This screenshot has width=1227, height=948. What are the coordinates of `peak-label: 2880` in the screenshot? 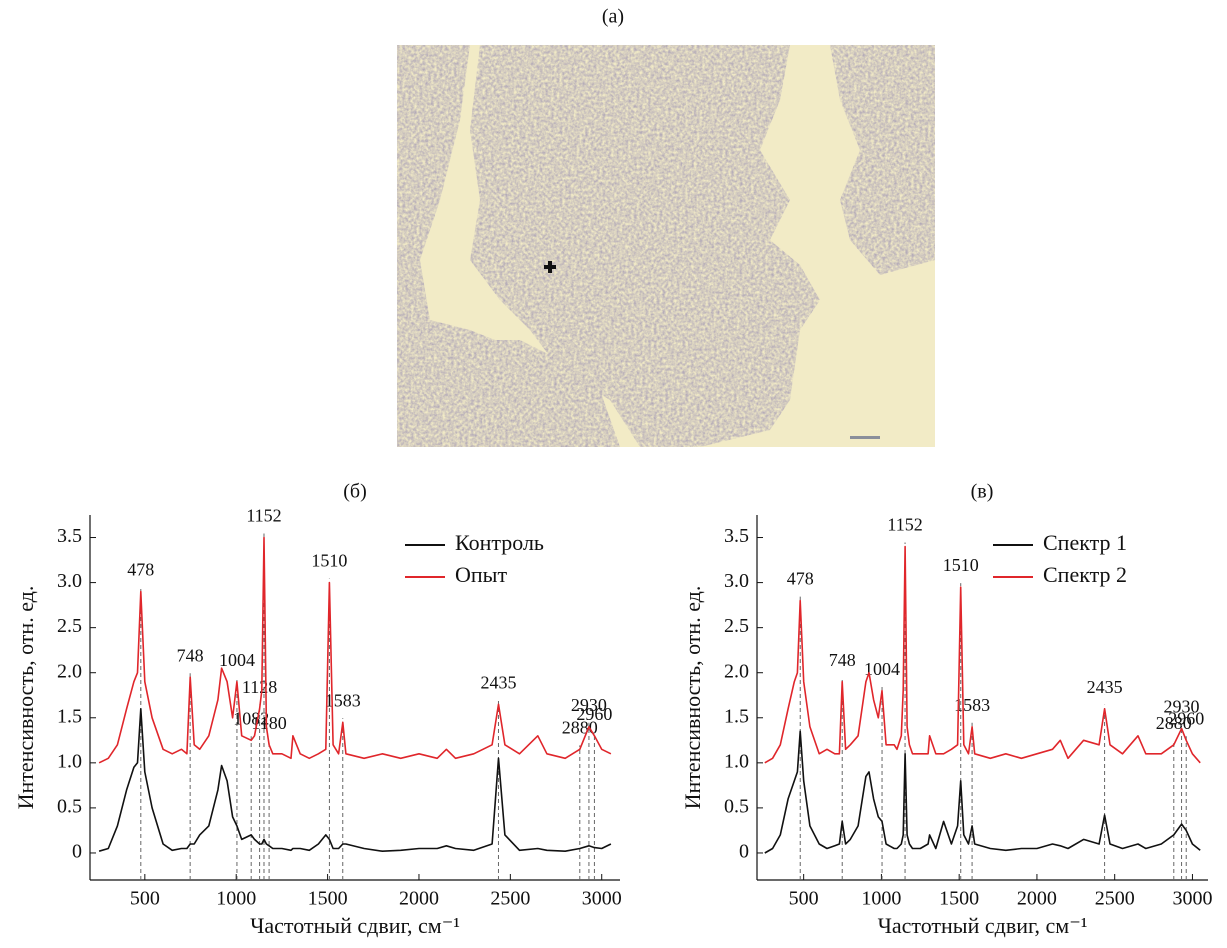 It's located at (1174, 723).